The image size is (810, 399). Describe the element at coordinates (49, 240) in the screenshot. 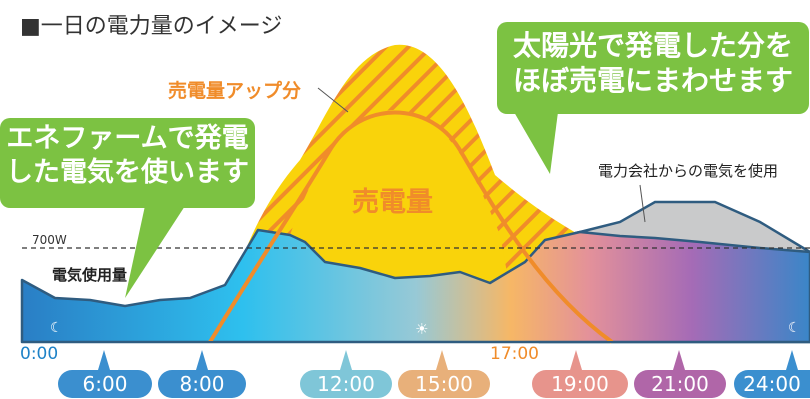

I see `threshold-label: 700W` at that location.